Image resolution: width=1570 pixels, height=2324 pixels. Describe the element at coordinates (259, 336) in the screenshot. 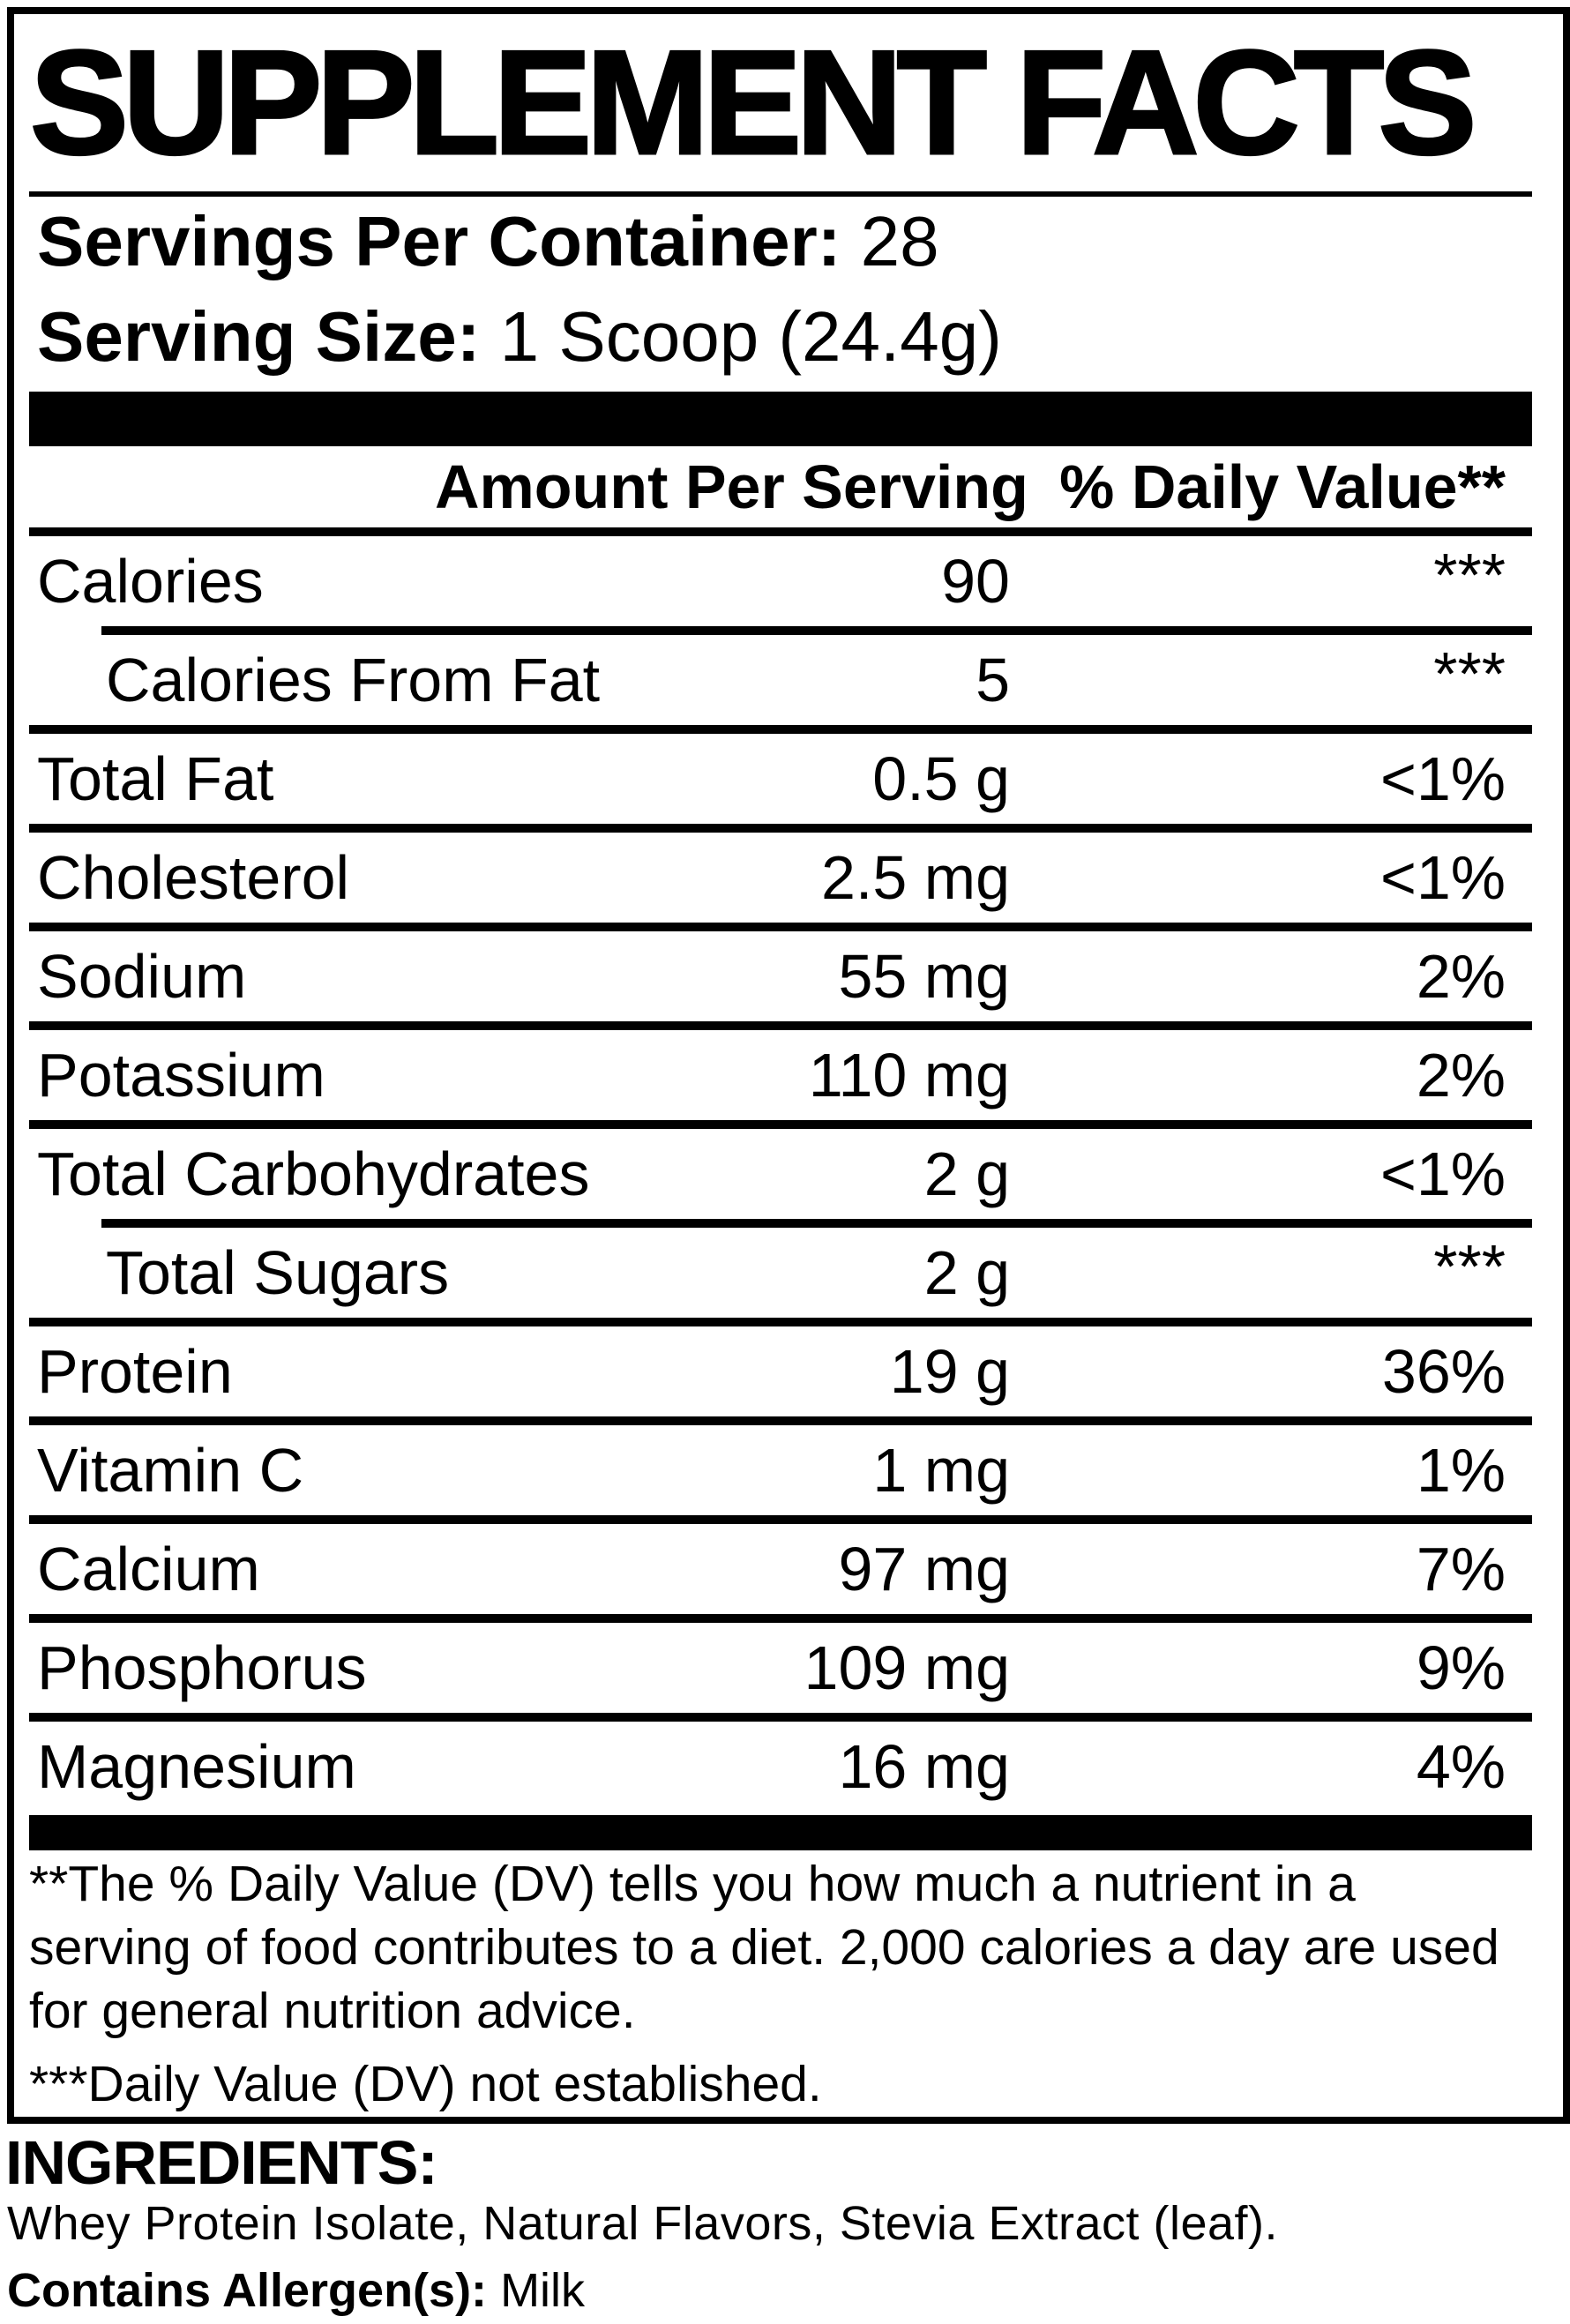

I see `serving-size-label: Serving Size:` at that location.